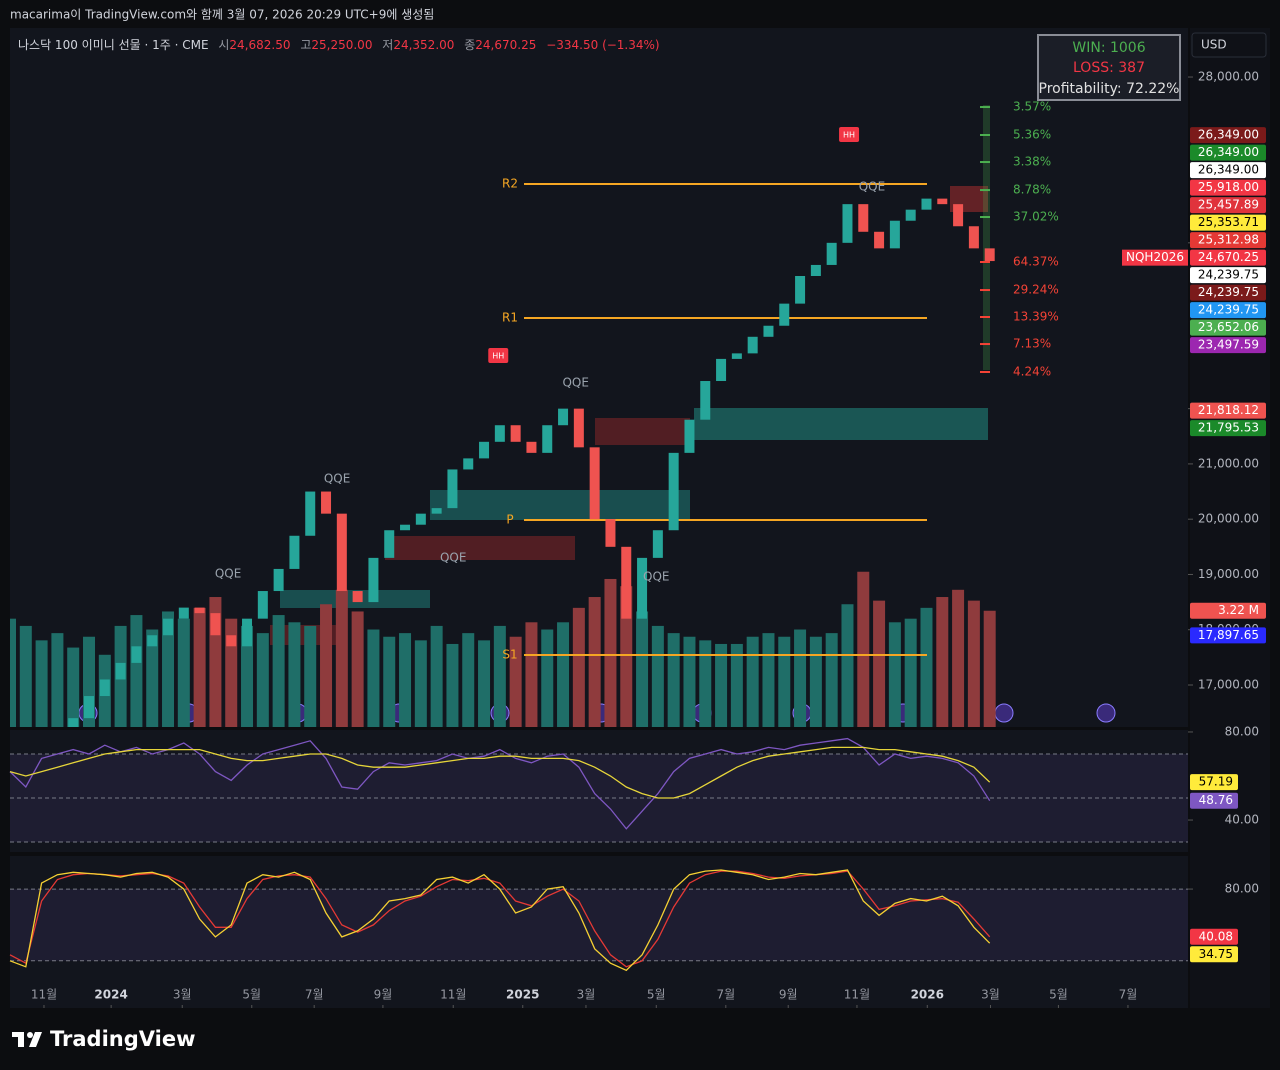  I want to click on price-label: 17,897.65, so click(1228, 635).